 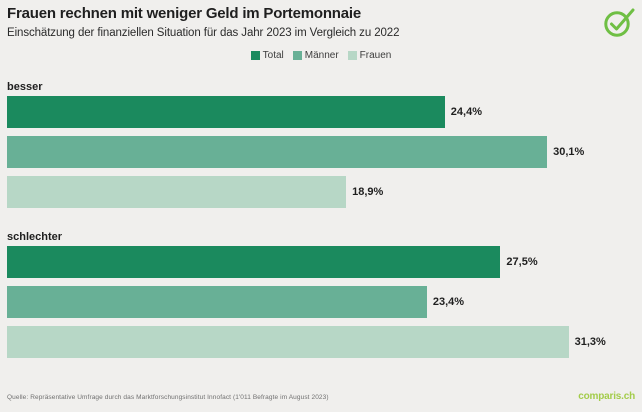 What do you see at coordinates (25, 87) in the screenshot?
I see `group-label: besser` at bounding box center [25, 87].